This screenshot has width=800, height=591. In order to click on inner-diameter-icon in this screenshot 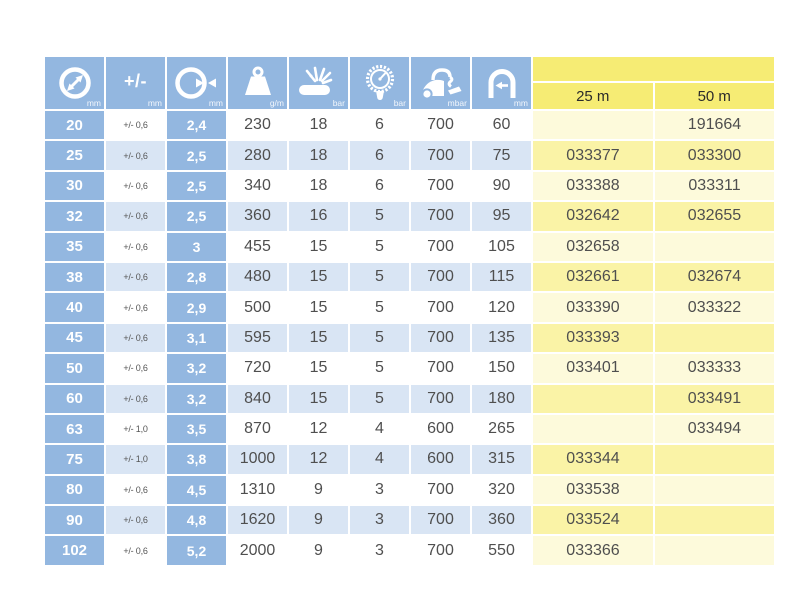, I will do `click(74, 83)`.